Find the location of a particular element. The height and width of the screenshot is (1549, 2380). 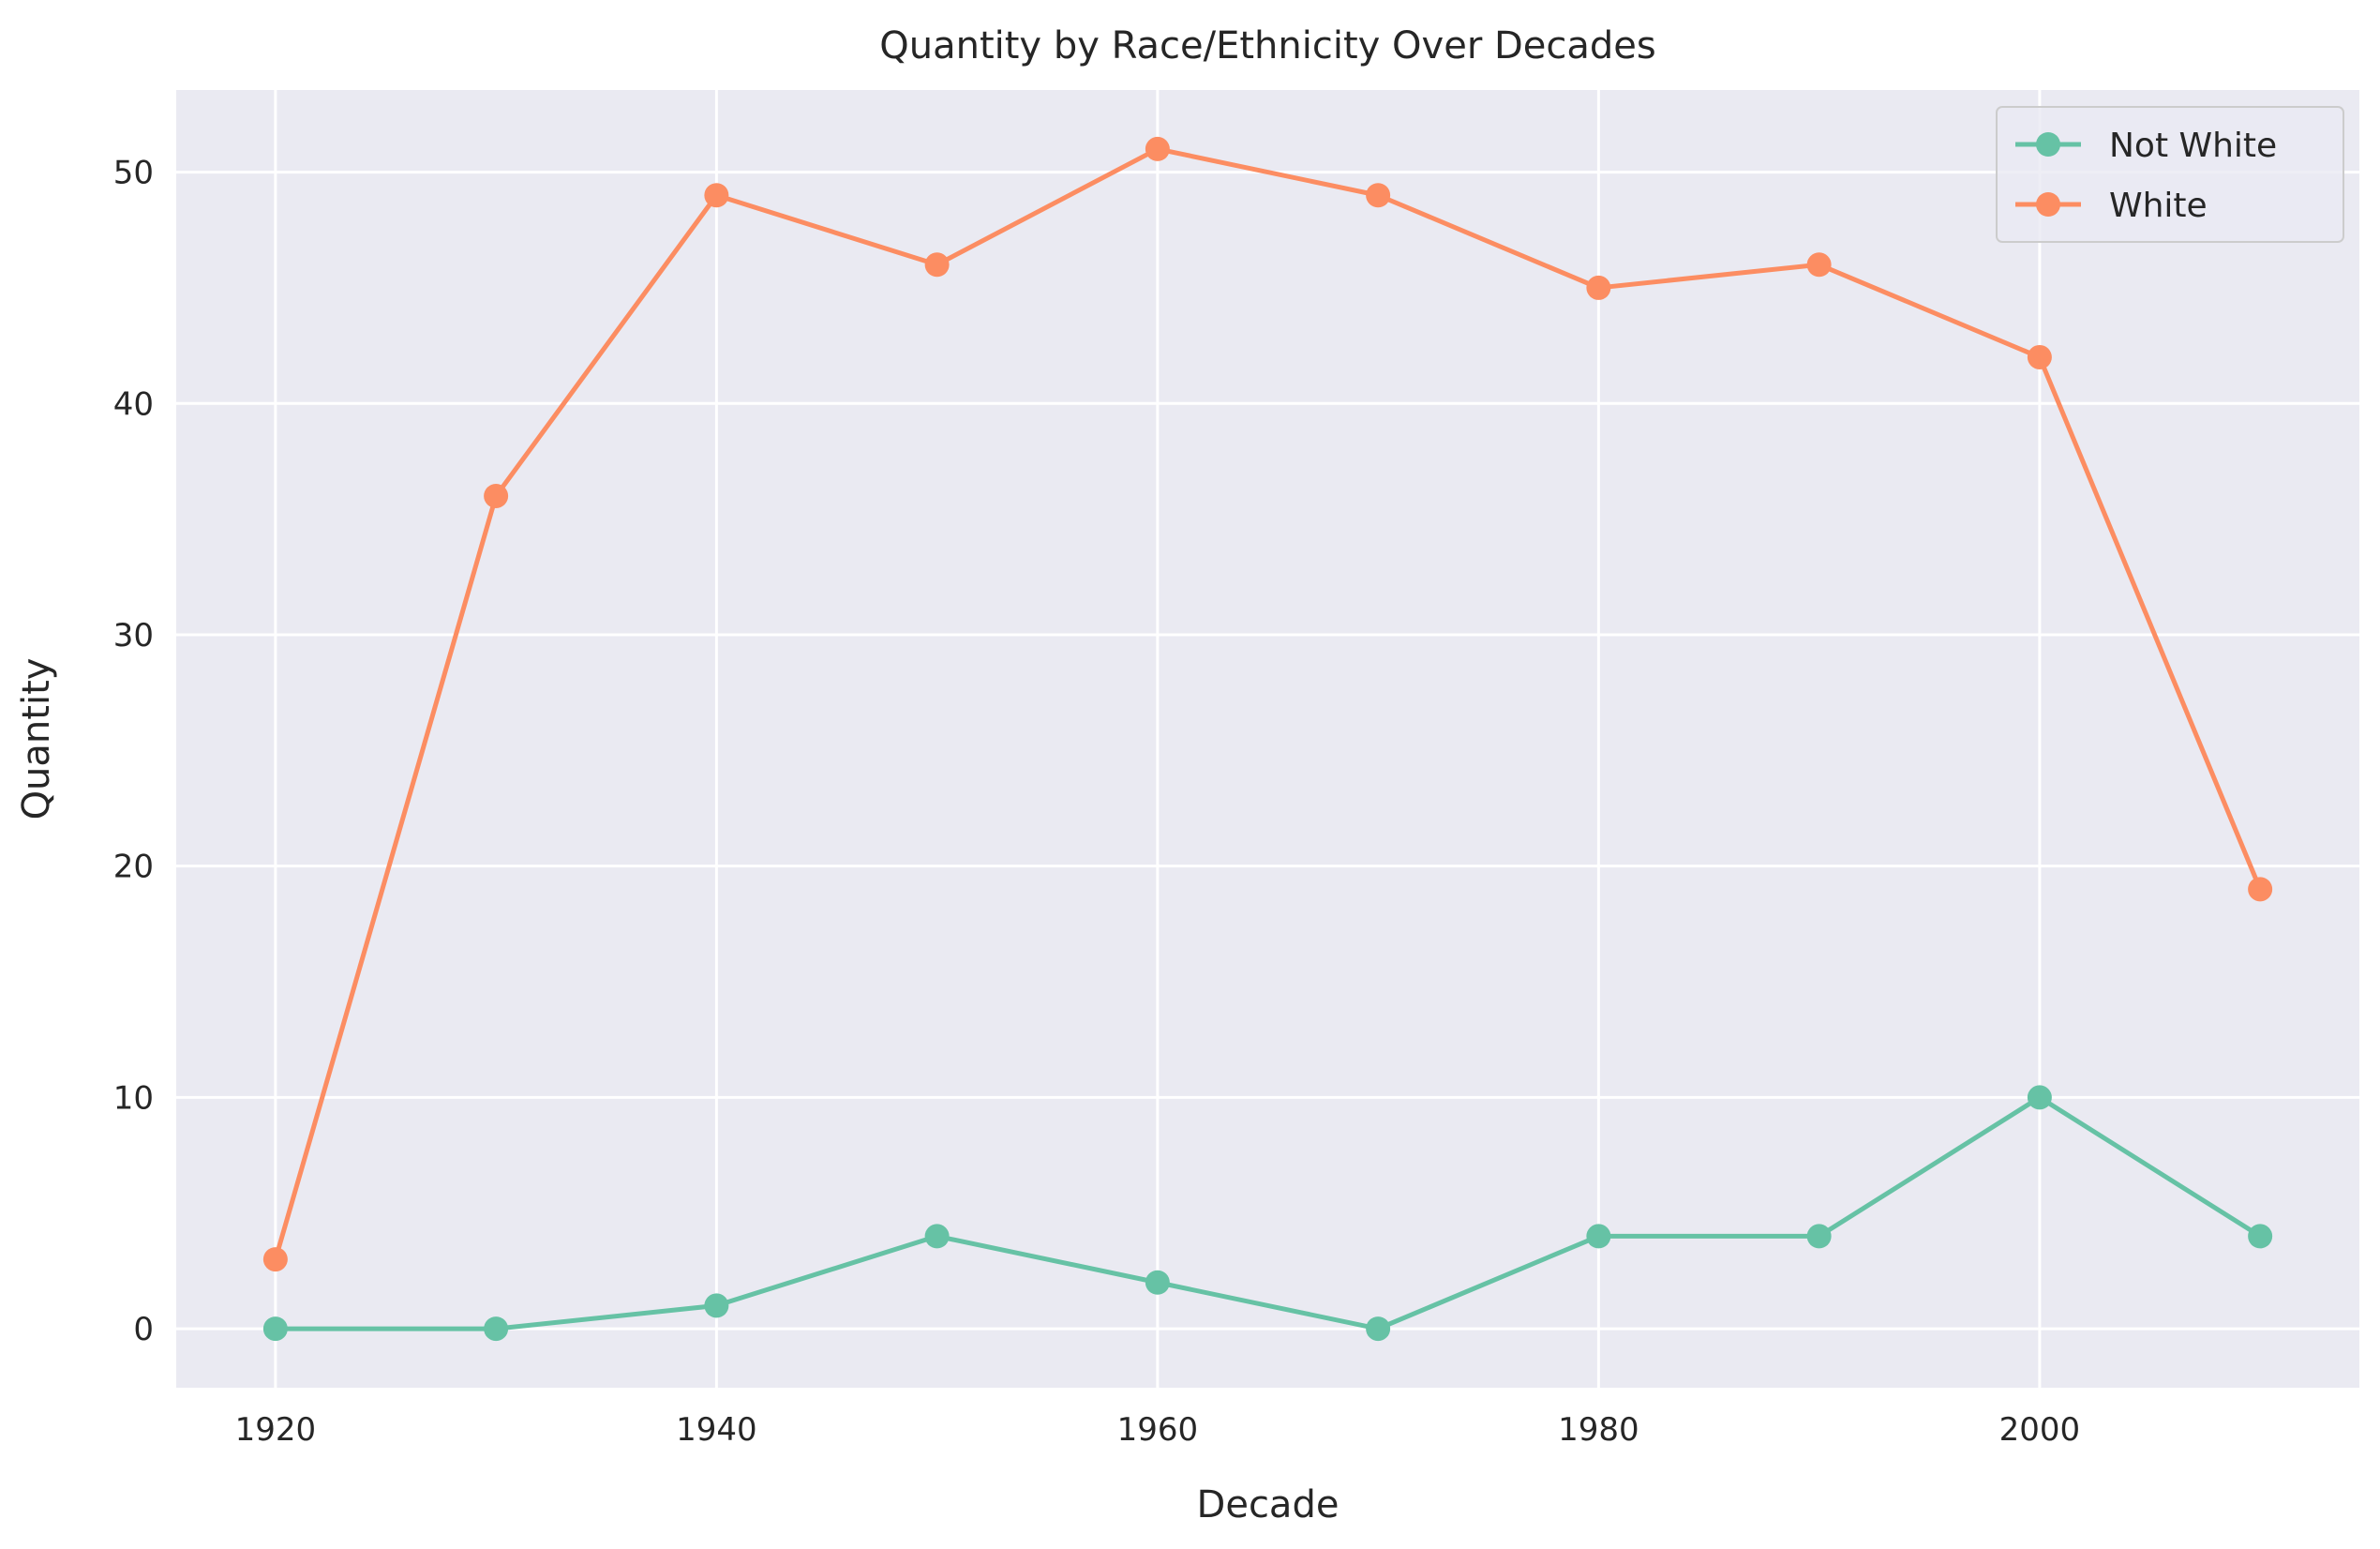

x-tick-label: 2000 is located at coordinates (2040, 1430).